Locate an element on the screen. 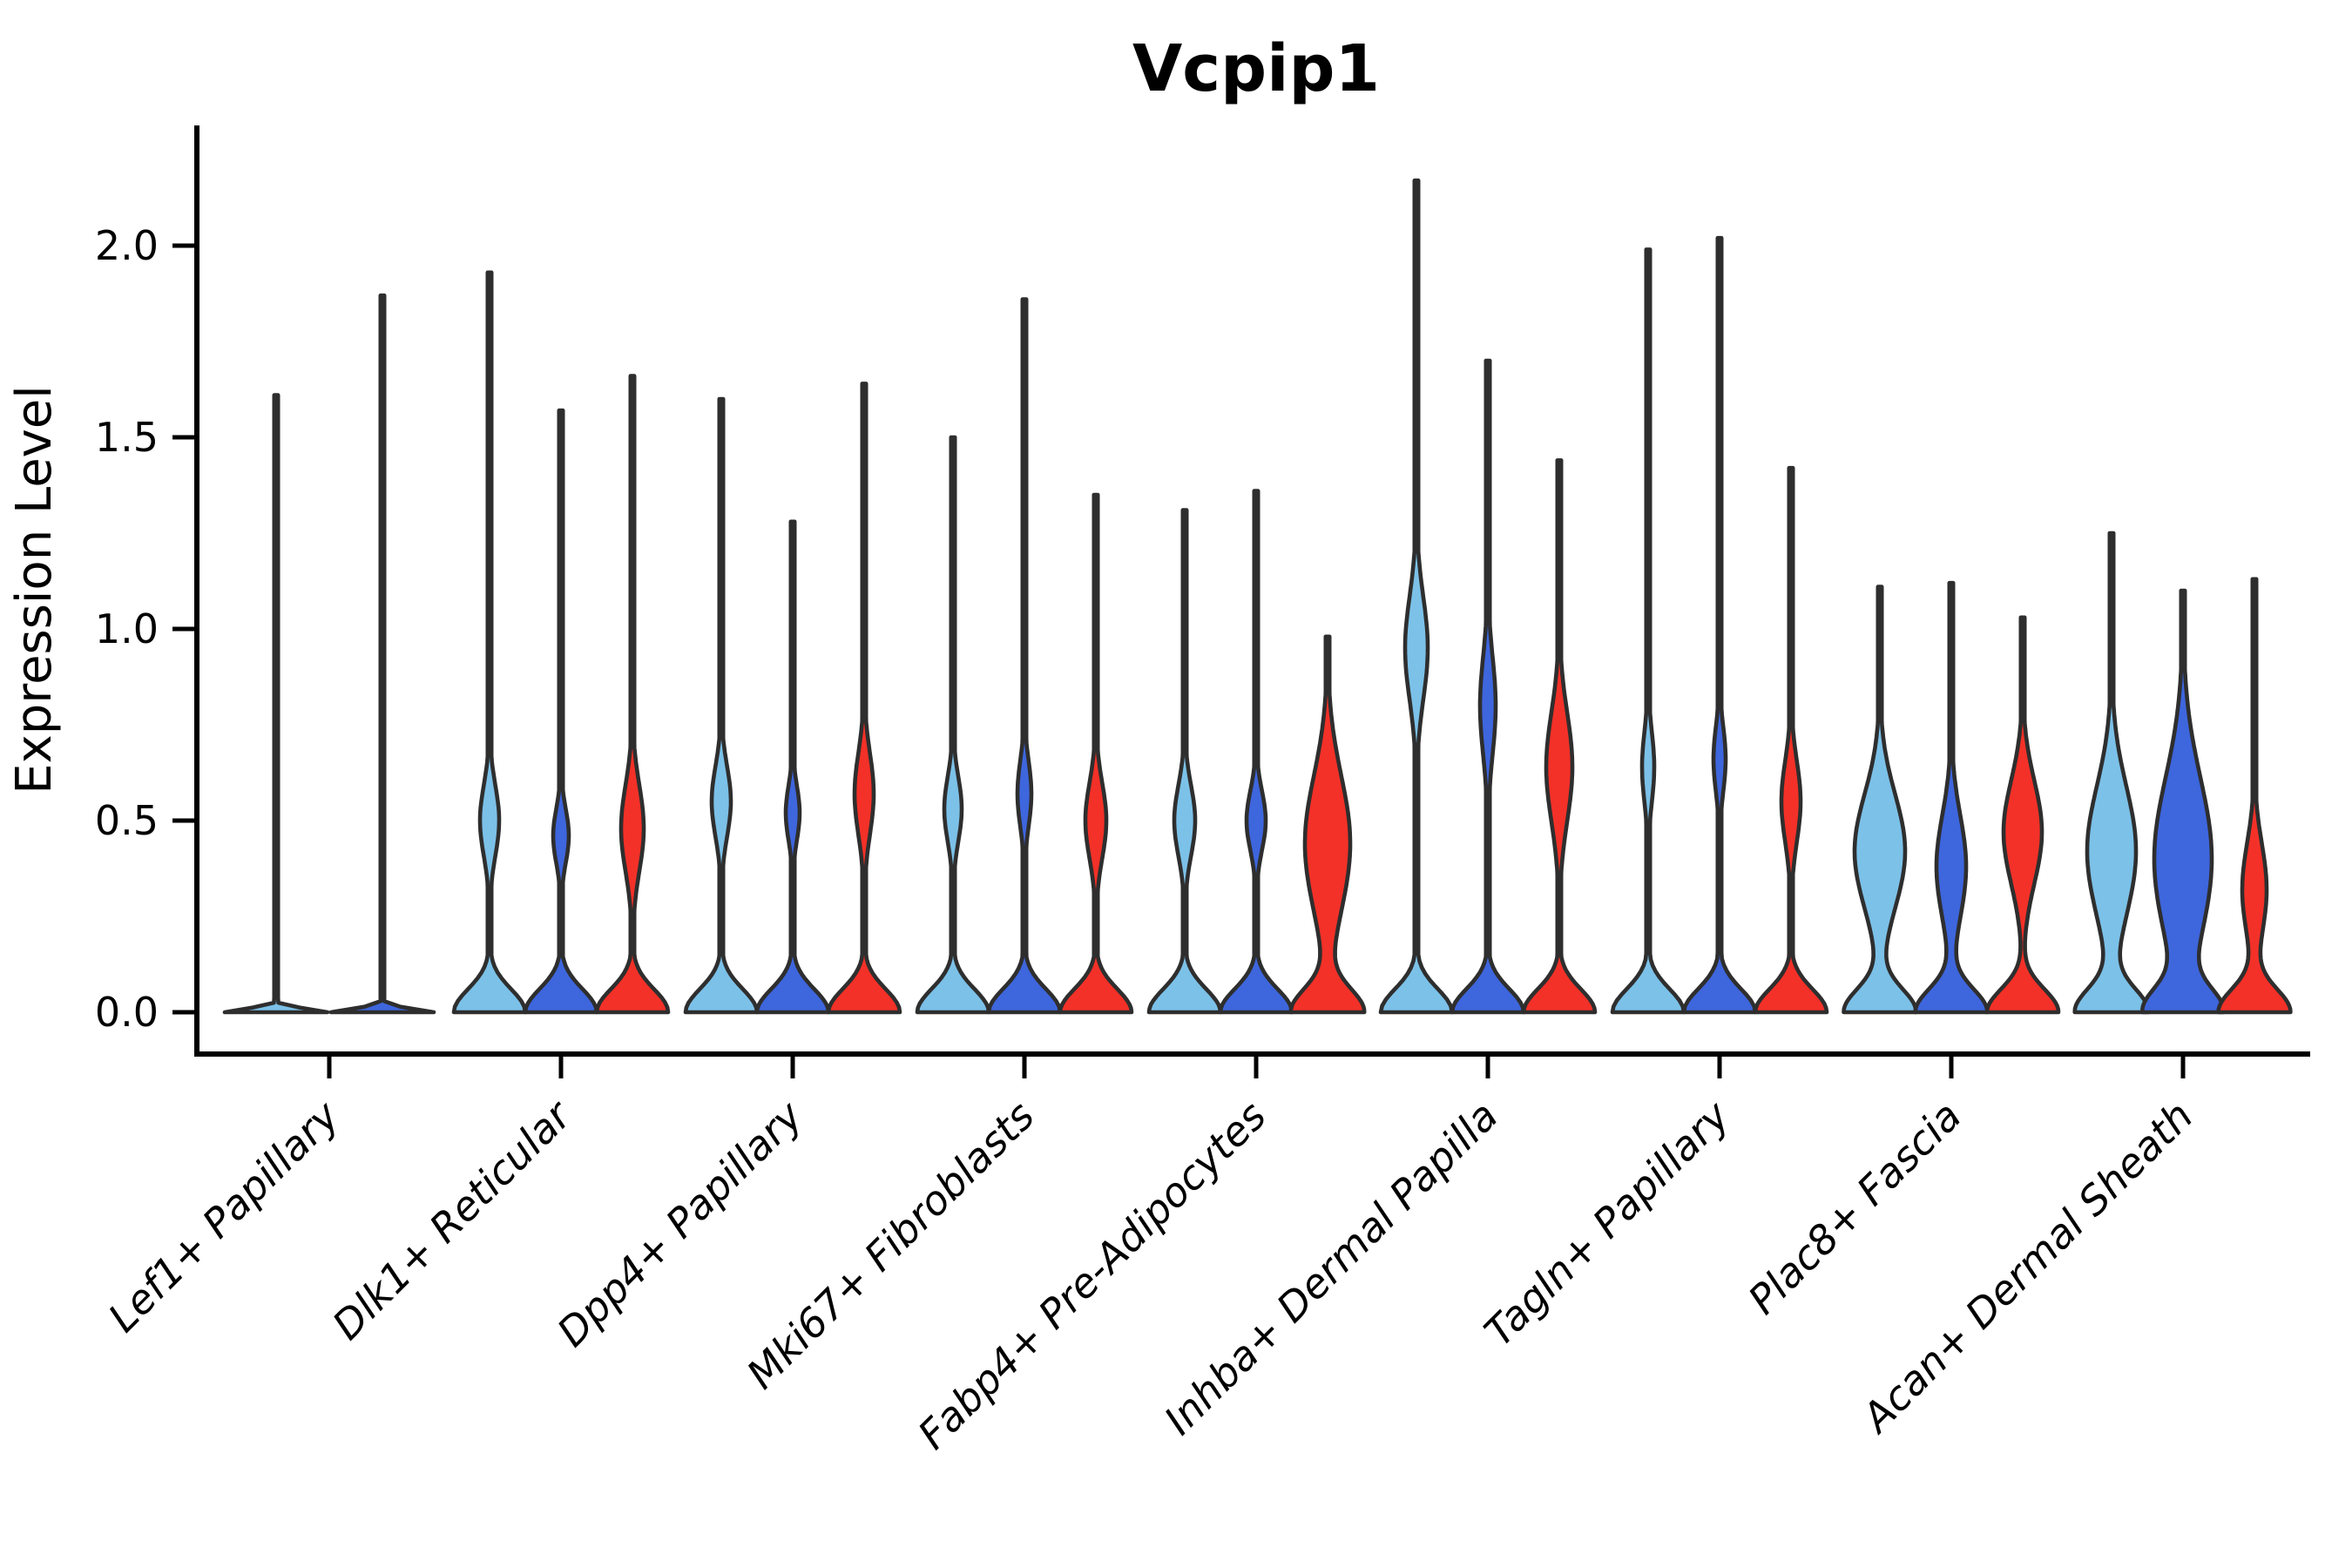  violin-fabp4-light_blue is located at coordinates (1184, 761).